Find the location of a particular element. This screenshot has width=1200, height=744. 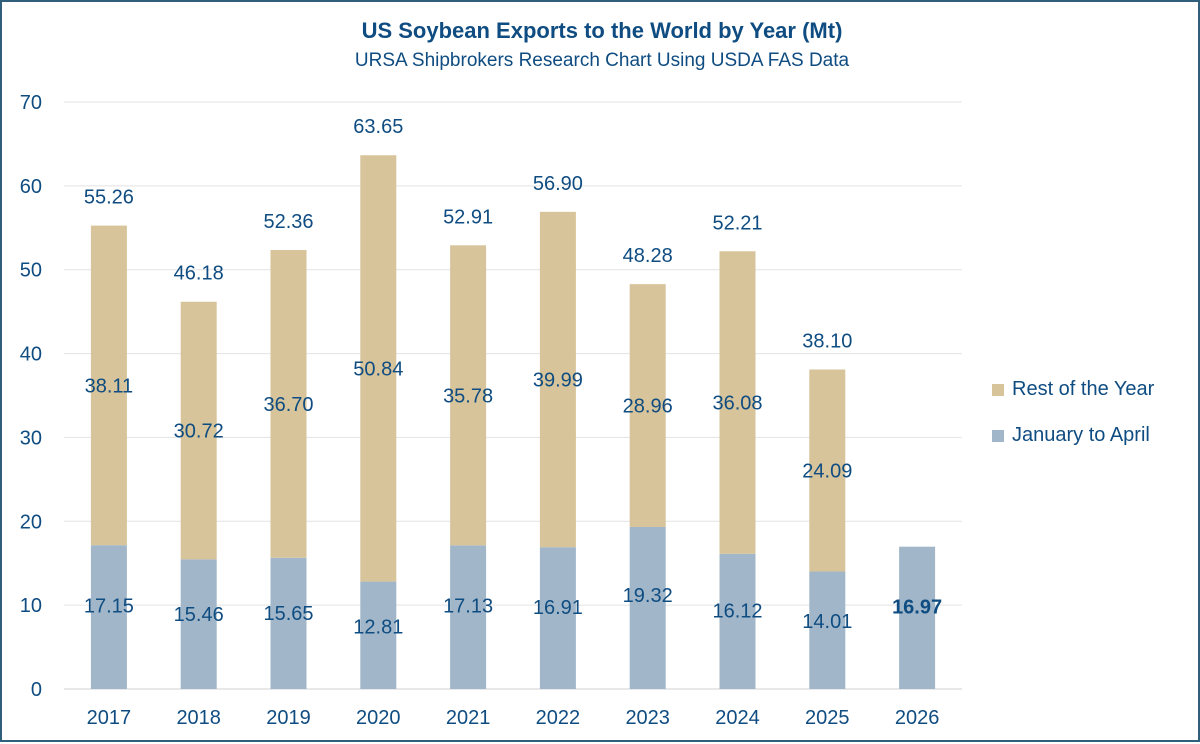

data-label-total: 52.91 is located at coordinates (468, 217).